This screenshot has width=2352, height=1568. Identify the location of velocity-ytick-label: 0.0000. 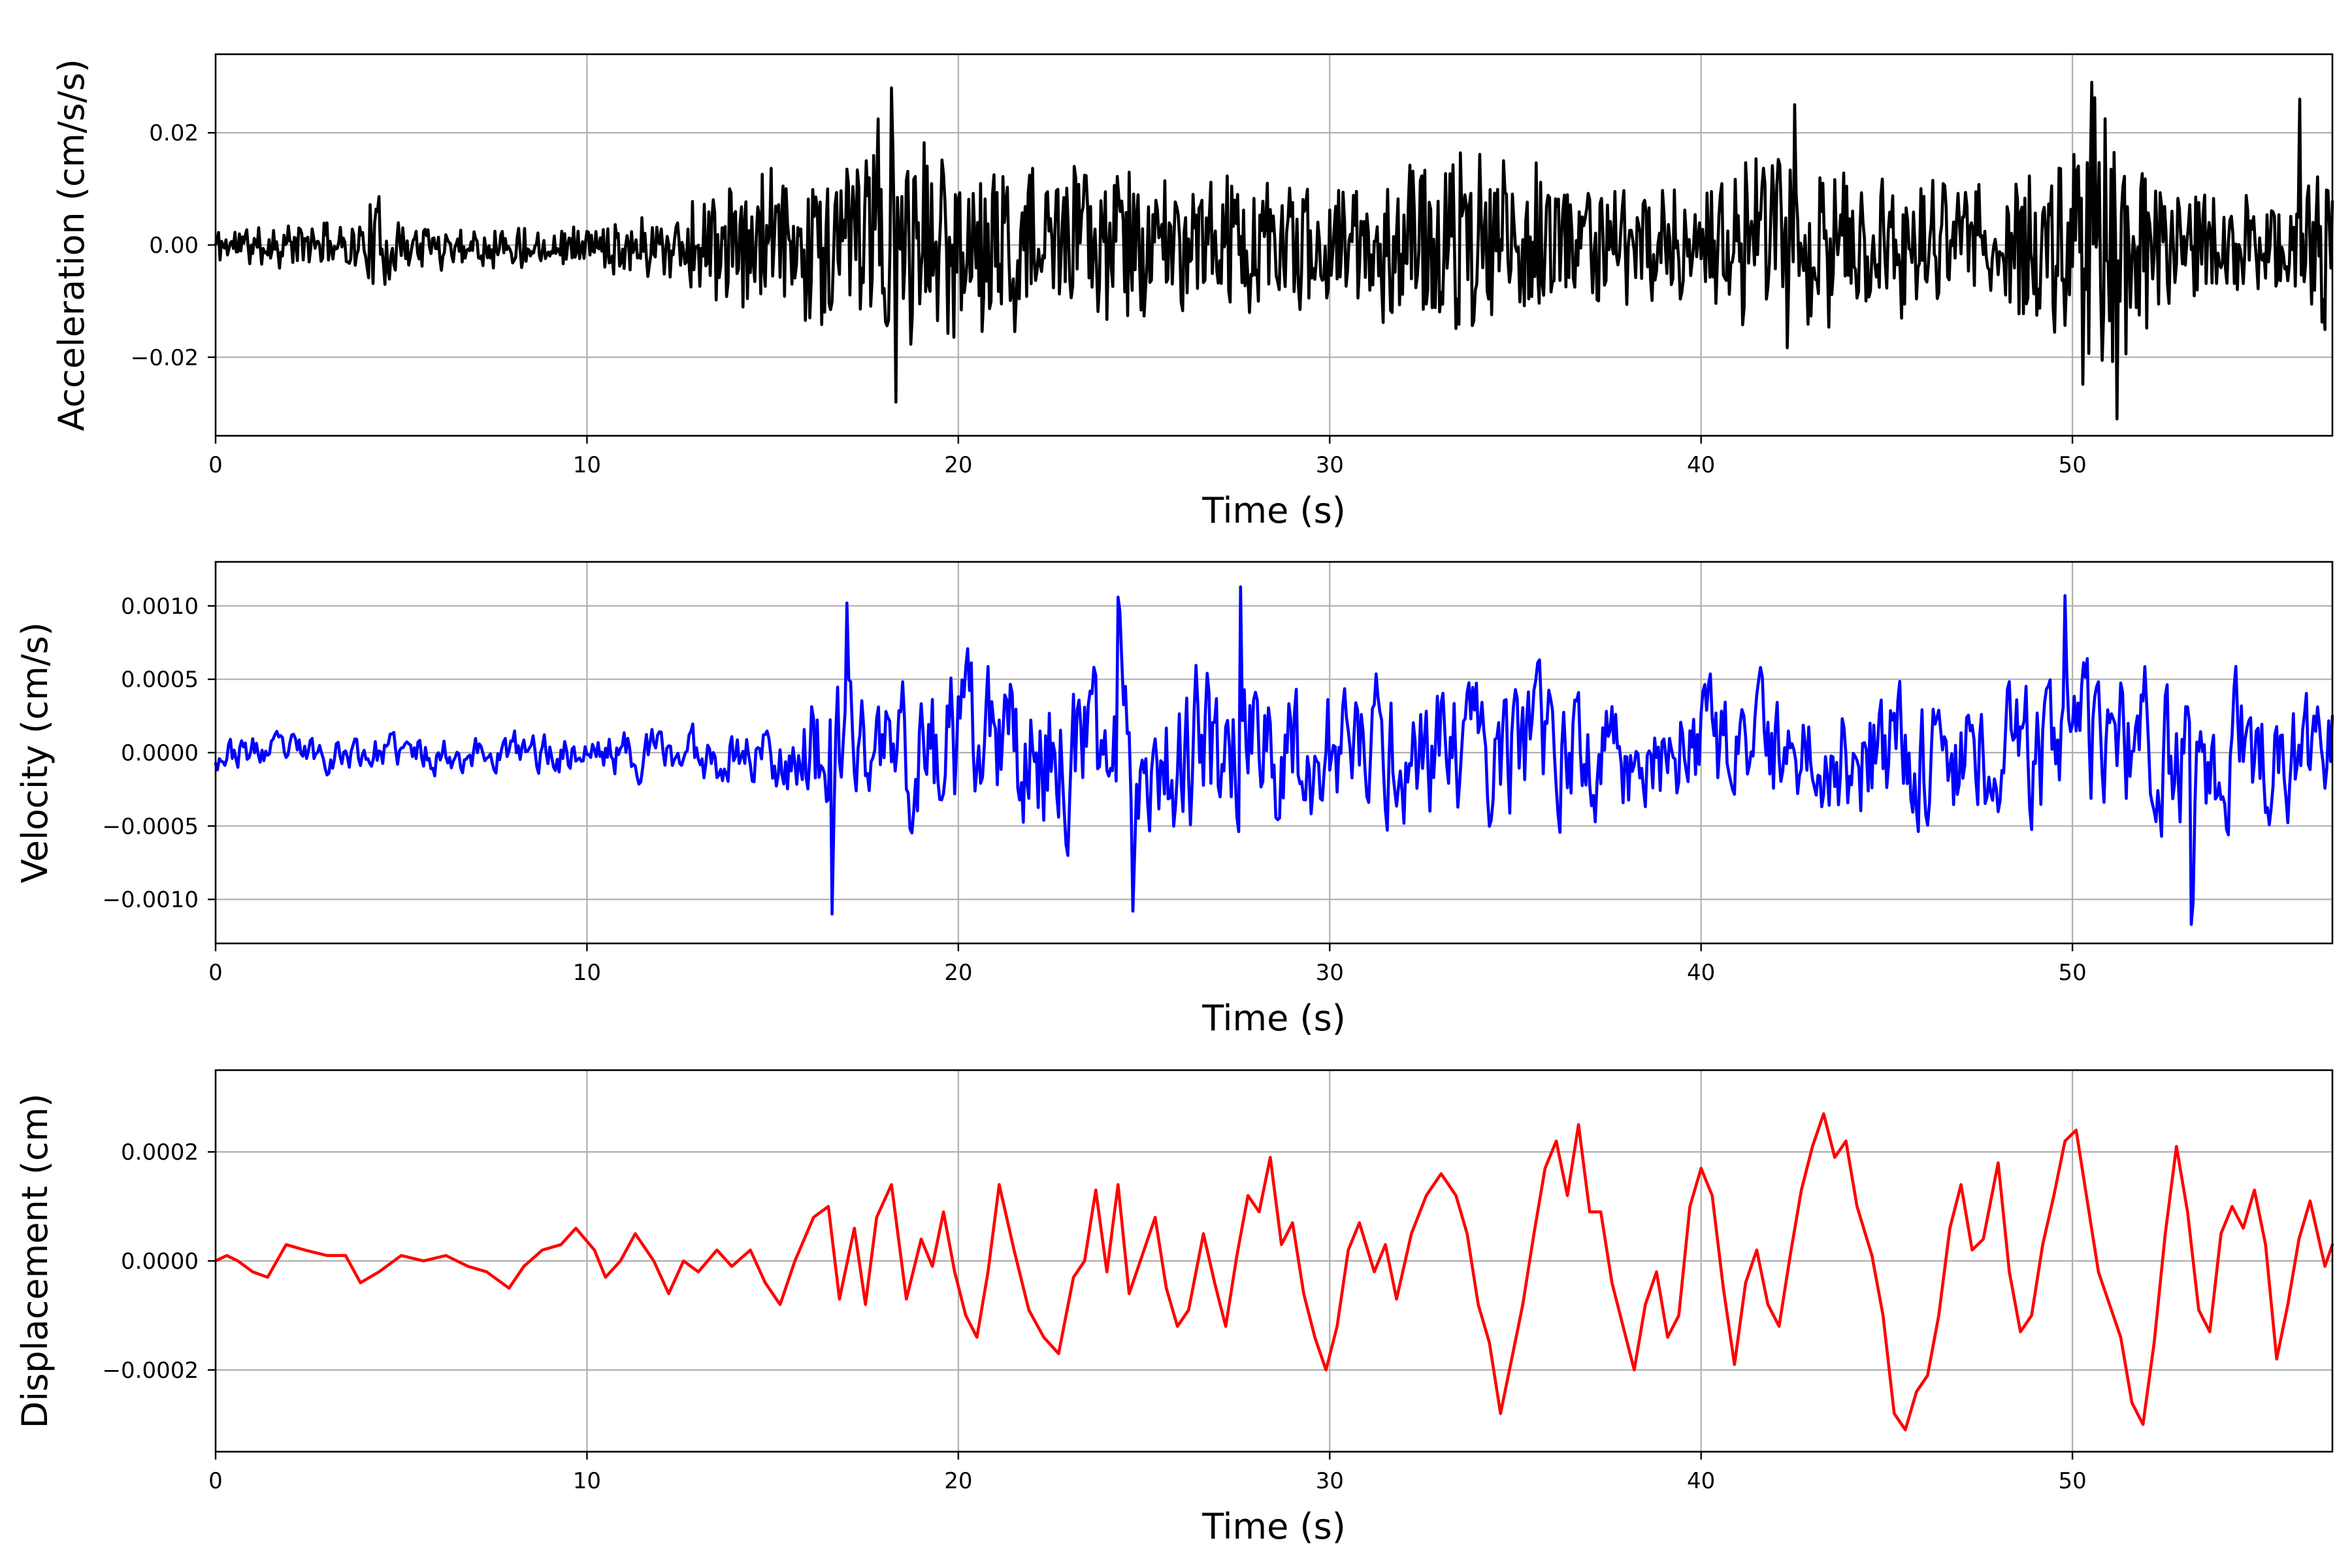
(160, 753).